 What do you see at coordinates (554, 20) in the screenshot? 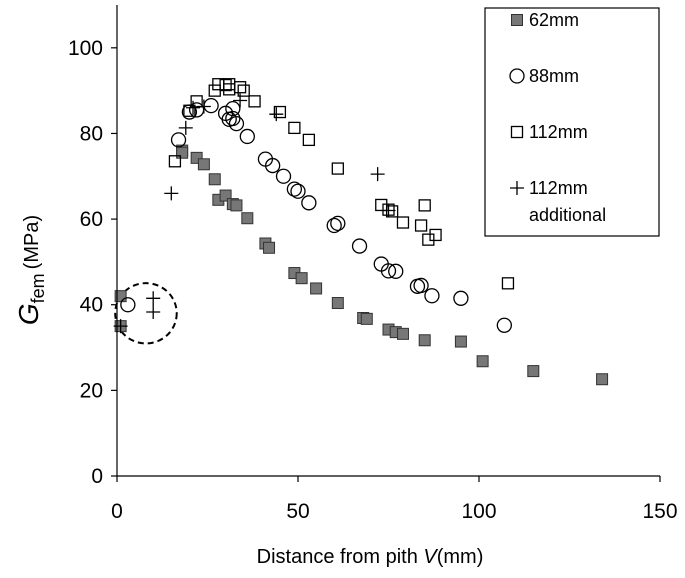
I see `legend-label: 62mm` at bounding box center [554, 20].